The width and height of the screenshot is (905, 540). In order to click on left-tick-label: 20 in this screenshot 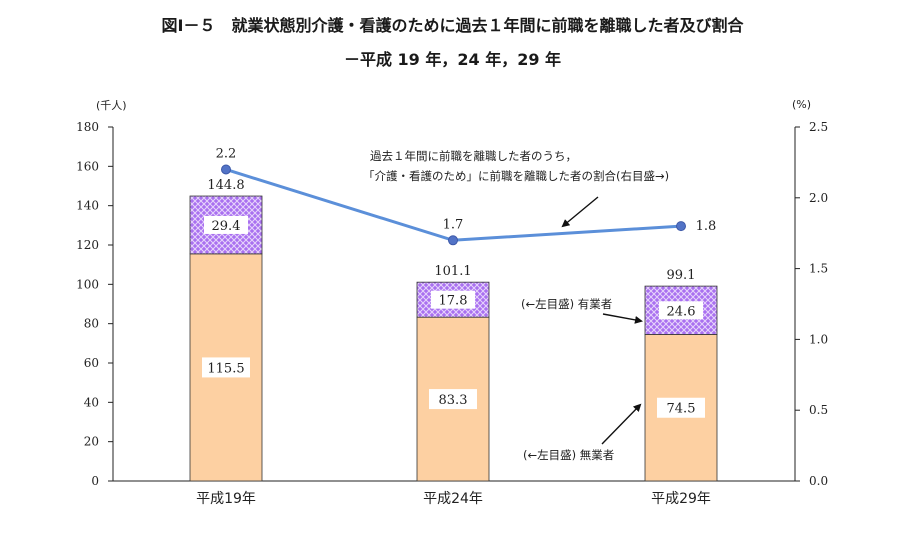, I will do `click(91, 442)`.